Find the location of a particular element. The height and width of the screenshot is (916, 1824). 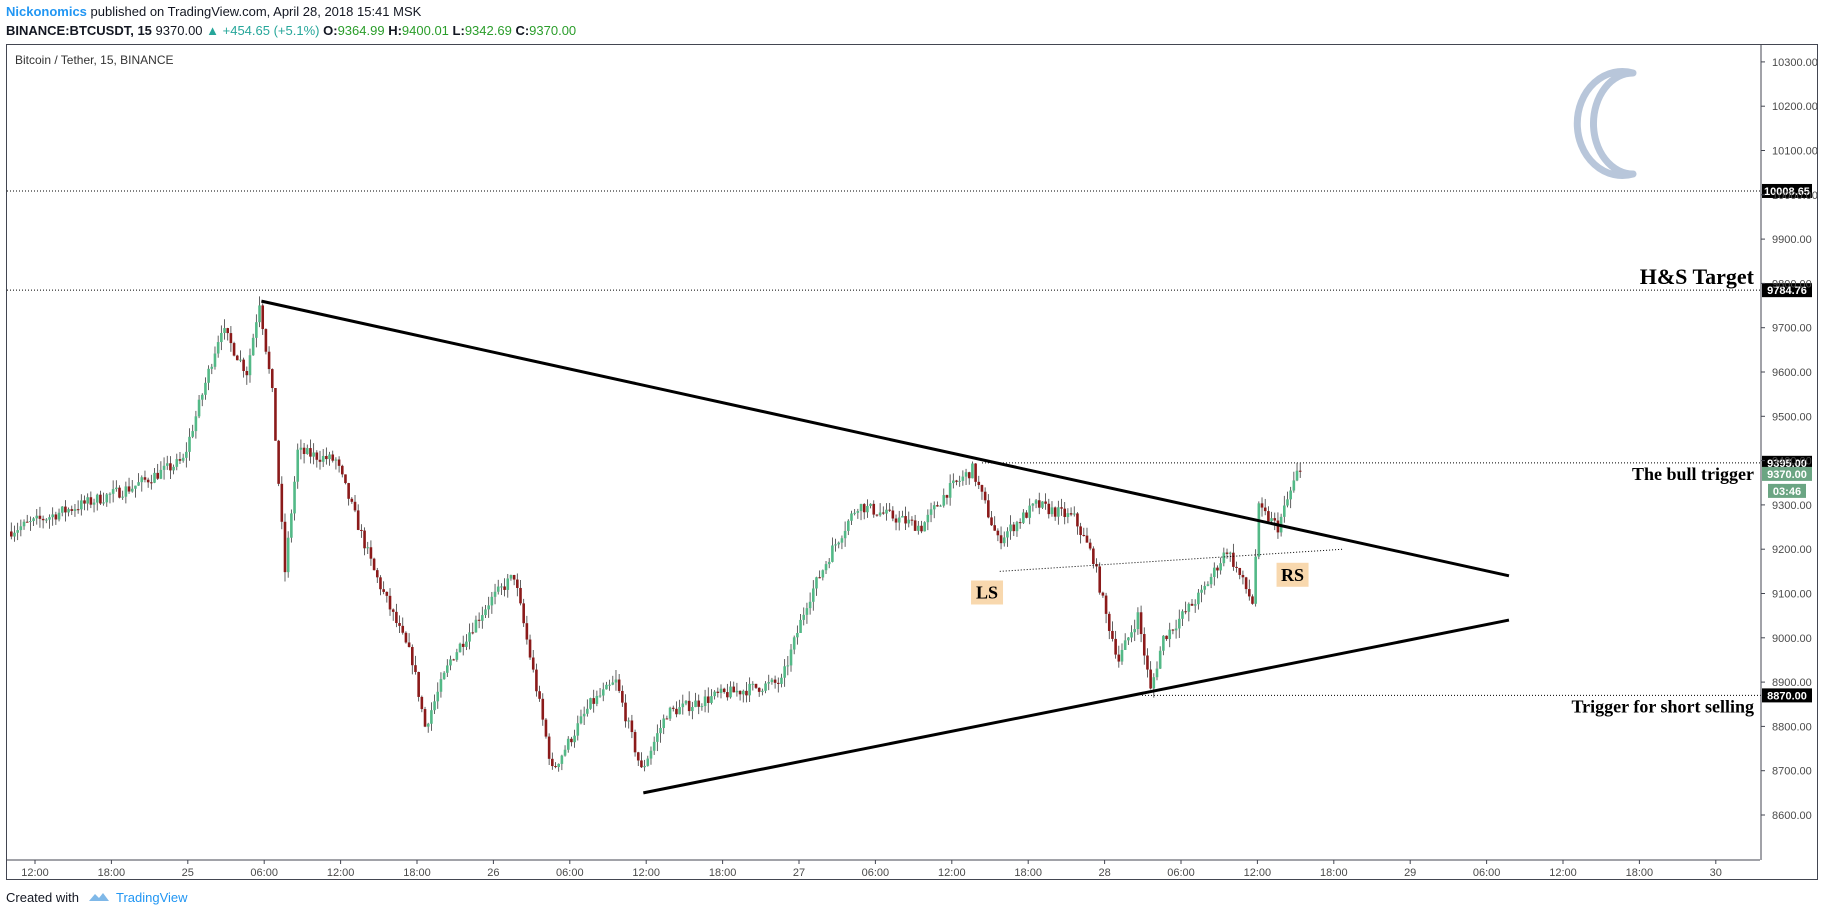

low-value: 9342.69 is located at coordinates (488, 30).